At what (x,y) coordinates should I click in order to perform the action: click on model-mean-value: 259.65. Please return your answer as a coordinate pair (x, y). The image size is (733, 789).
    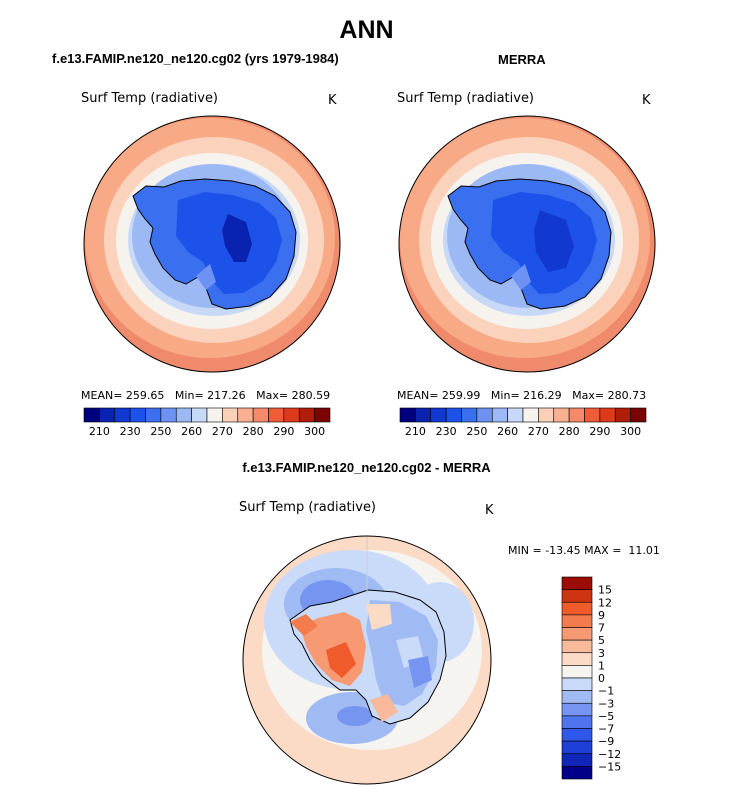
    Looking at the image, I should click on (145, 395).